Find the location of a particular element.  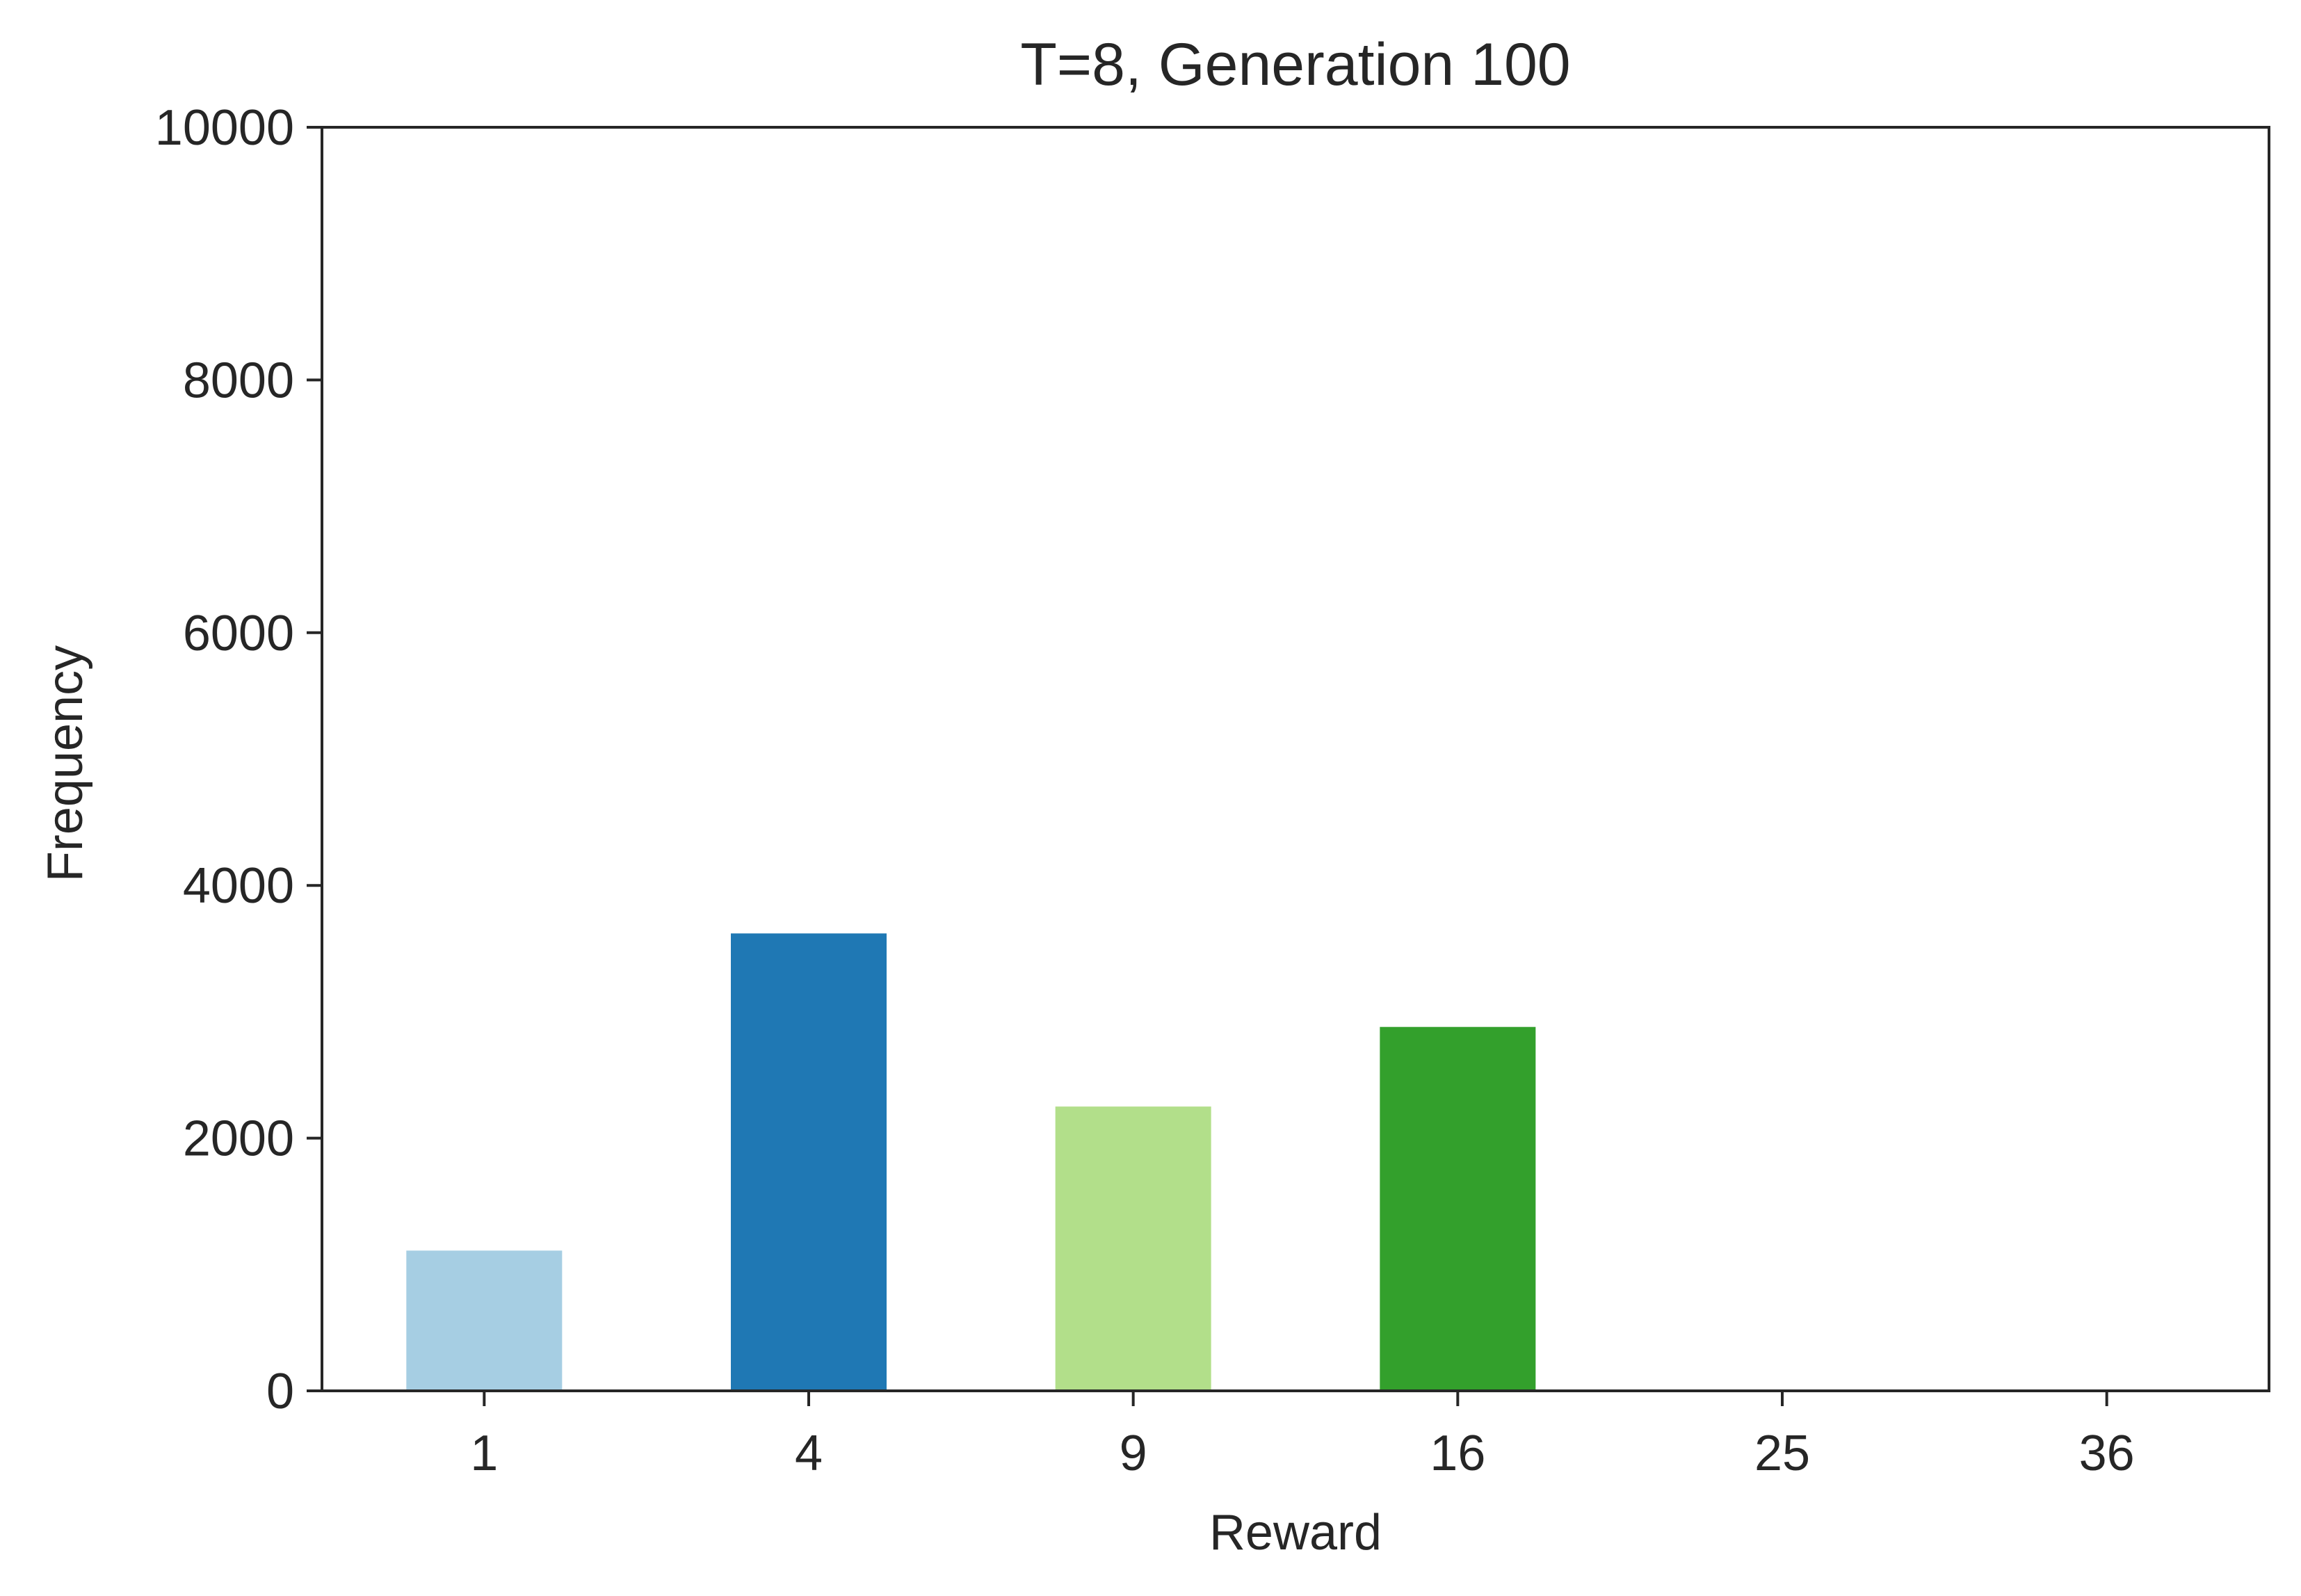

x-tick-label: 25 is located at coordinates (1782, 1453).